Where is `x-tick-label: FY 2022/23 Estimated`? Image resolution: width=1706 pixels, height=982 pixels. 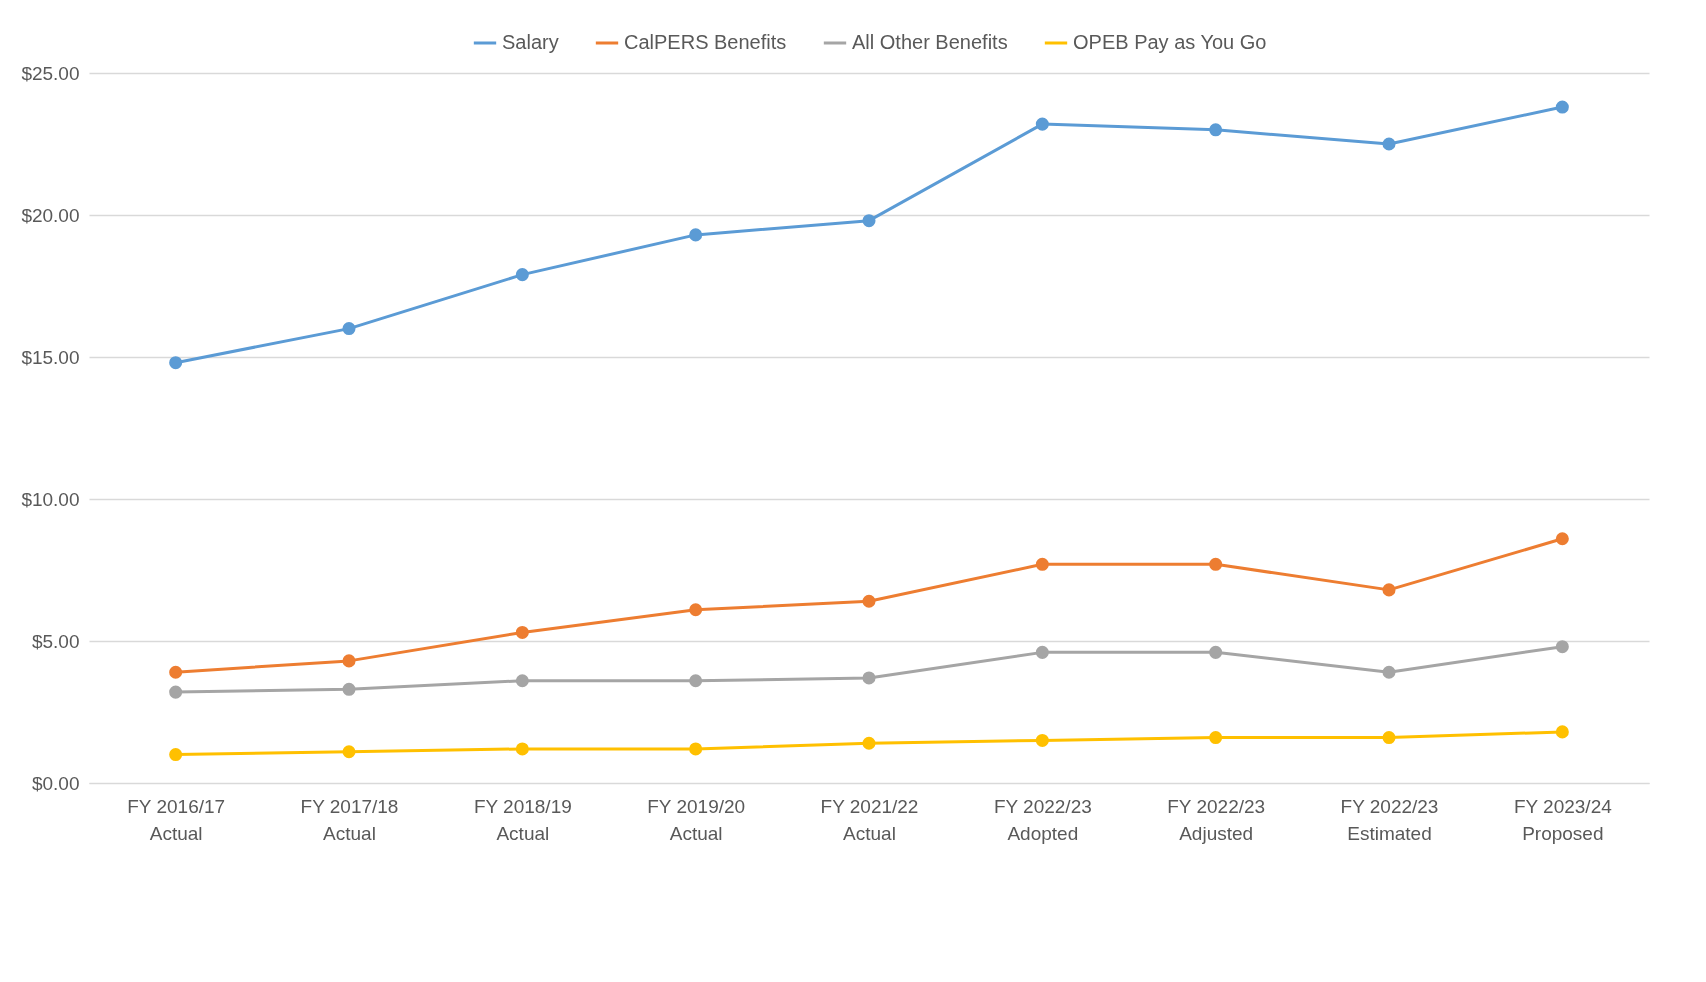
x-tick-label: FY 2022/23 Estimated is located at coordinates (1389, 819).